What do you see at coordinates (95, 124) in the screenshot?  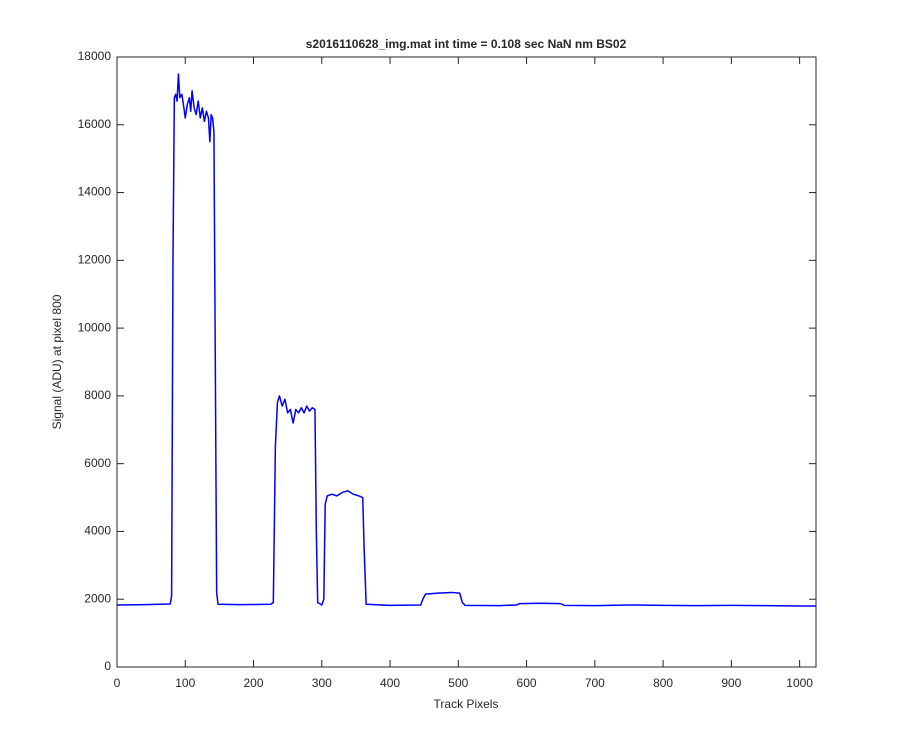 I see `y-tick-label: 16000` at bounding box center [95, 124].